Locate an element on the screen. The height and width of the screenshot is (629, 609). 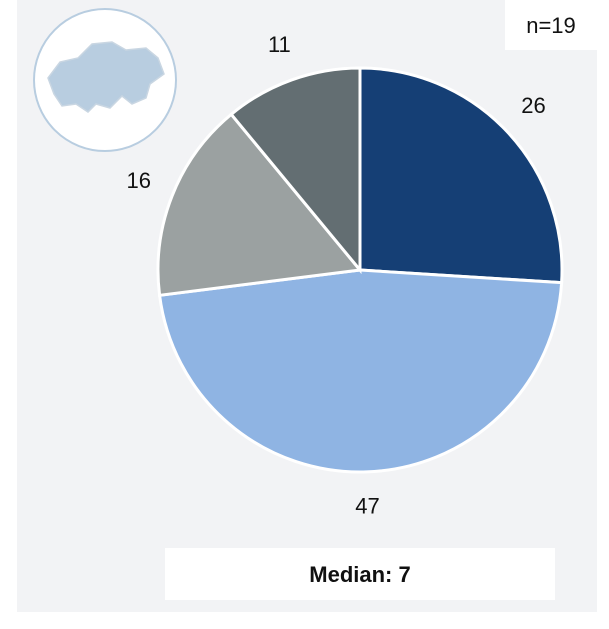
data-label: 11 is located at coordinates (279, 44).